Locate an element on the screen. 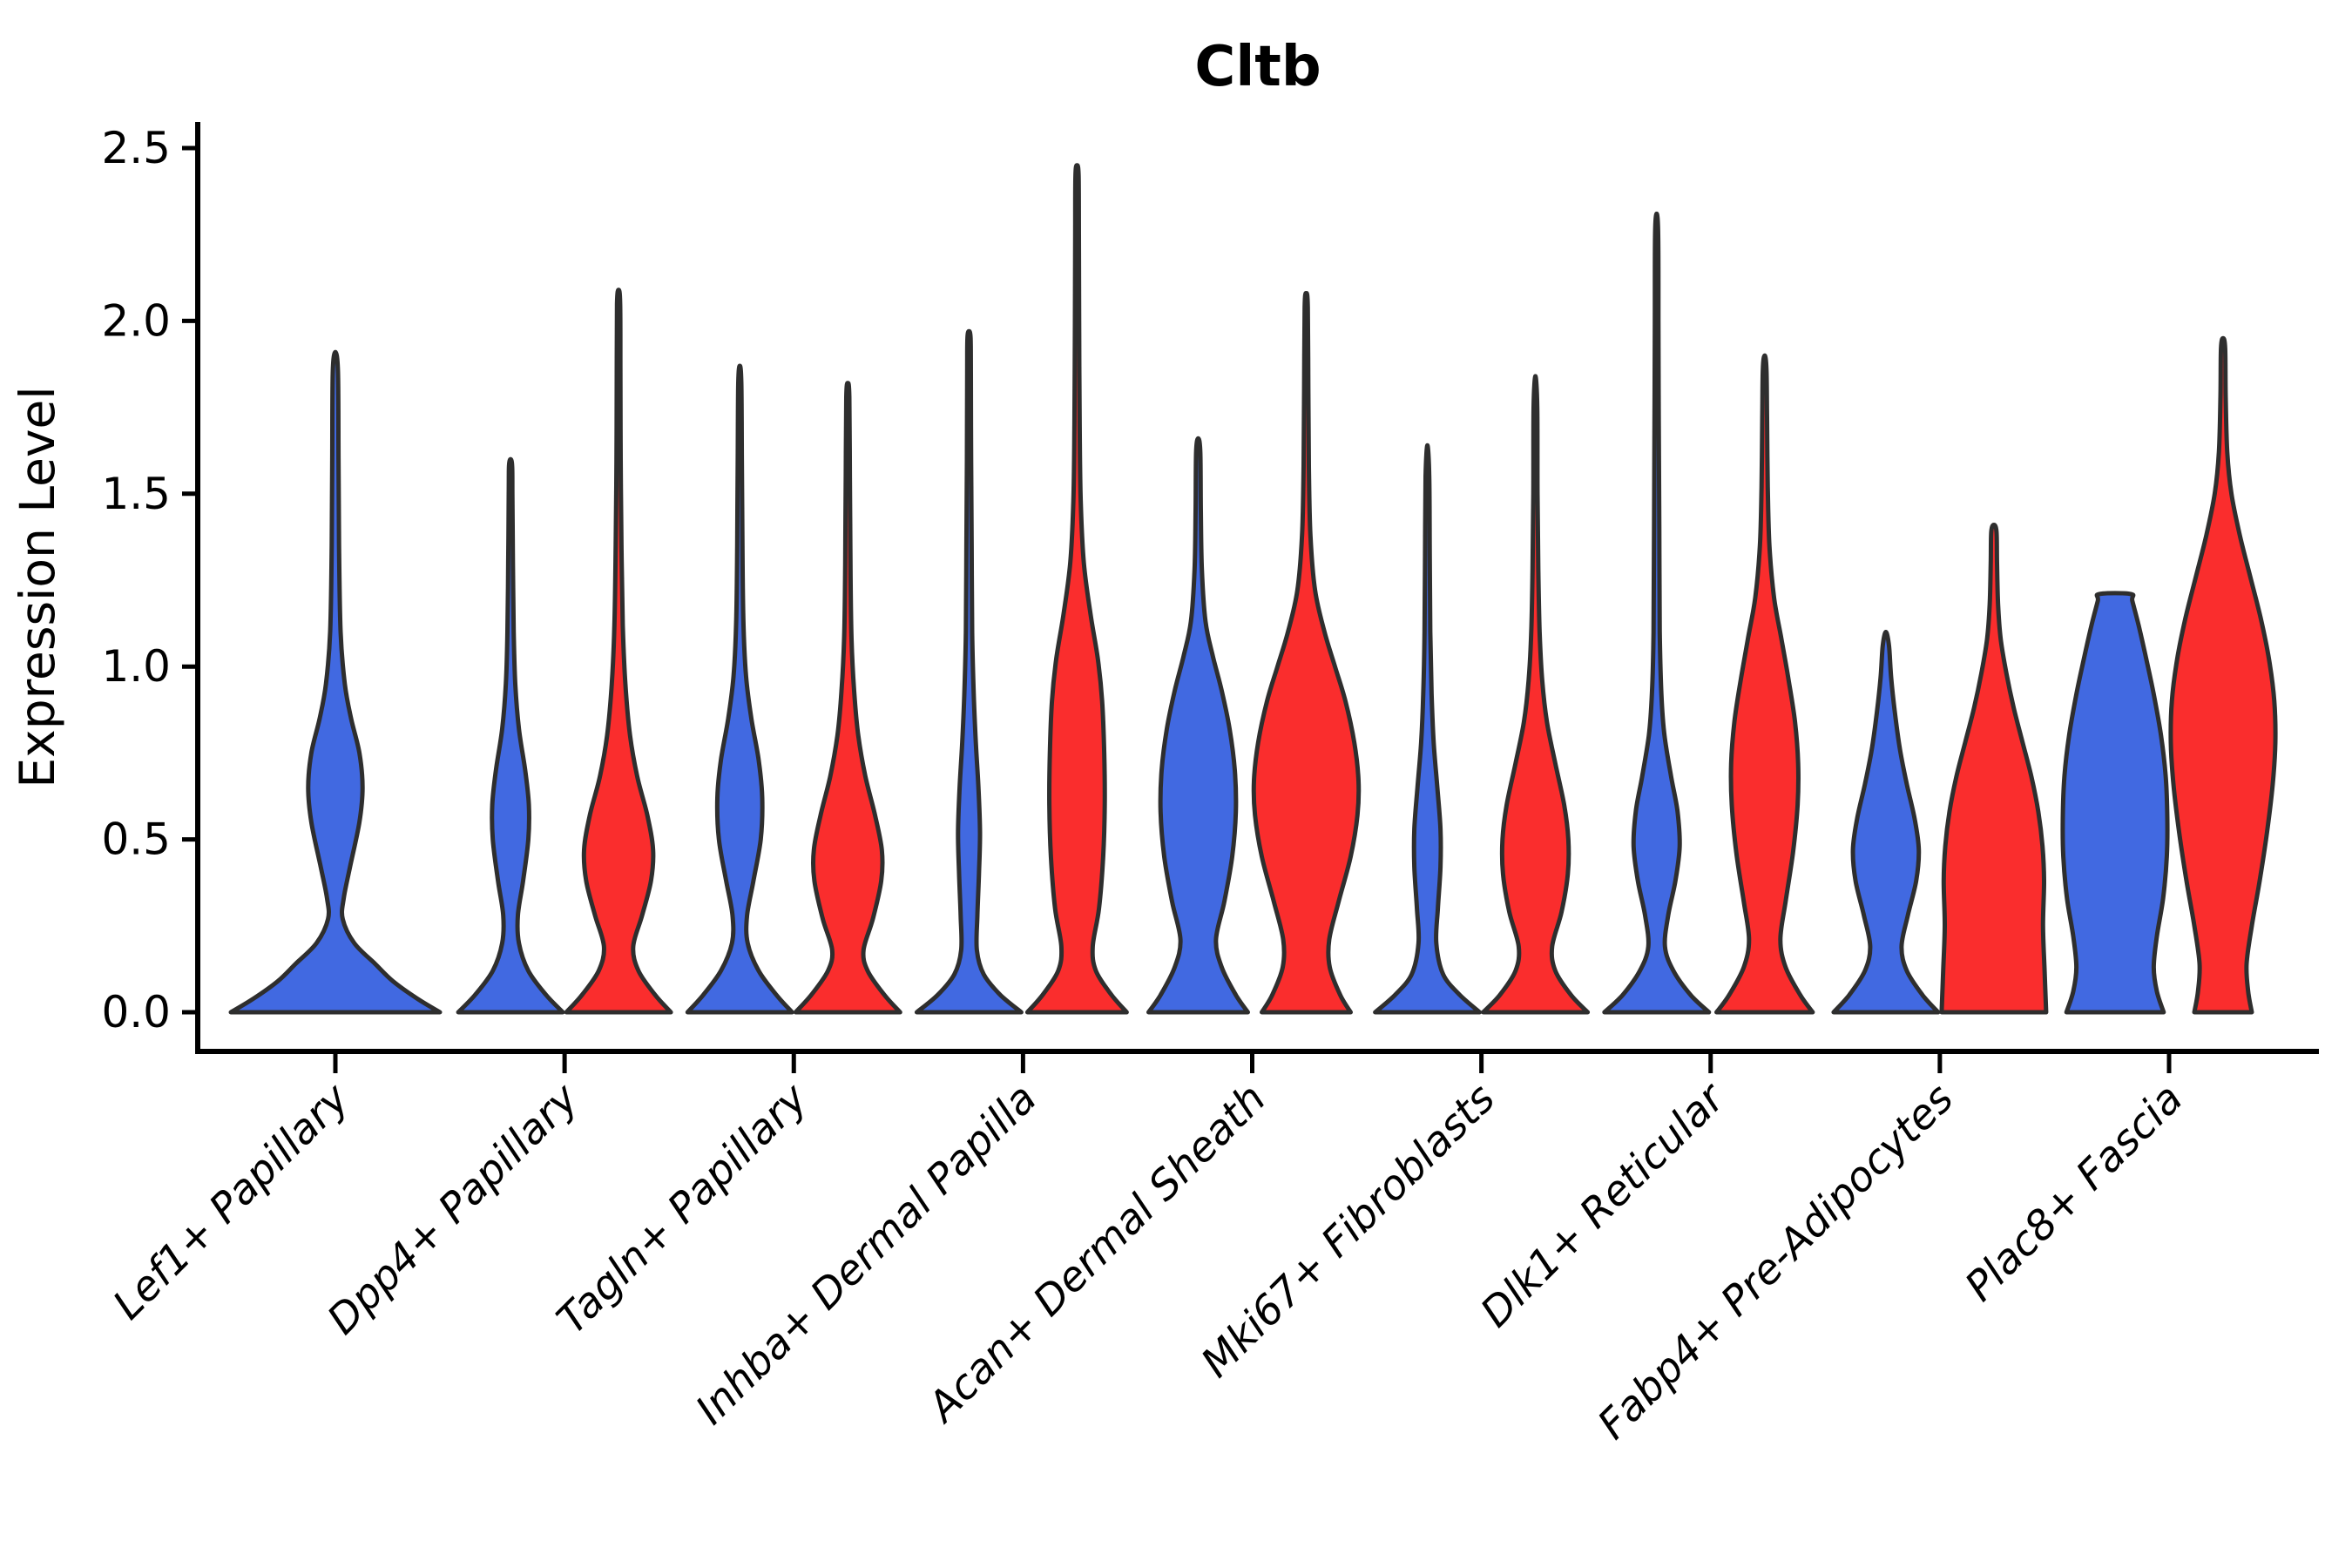 Image resolution: width=2352 pixels, height=1568 pixels. y-ticks-layer: 0.0 0.5 1.0 1.5 2.0 2.5 is located at coordinates (150, 580).